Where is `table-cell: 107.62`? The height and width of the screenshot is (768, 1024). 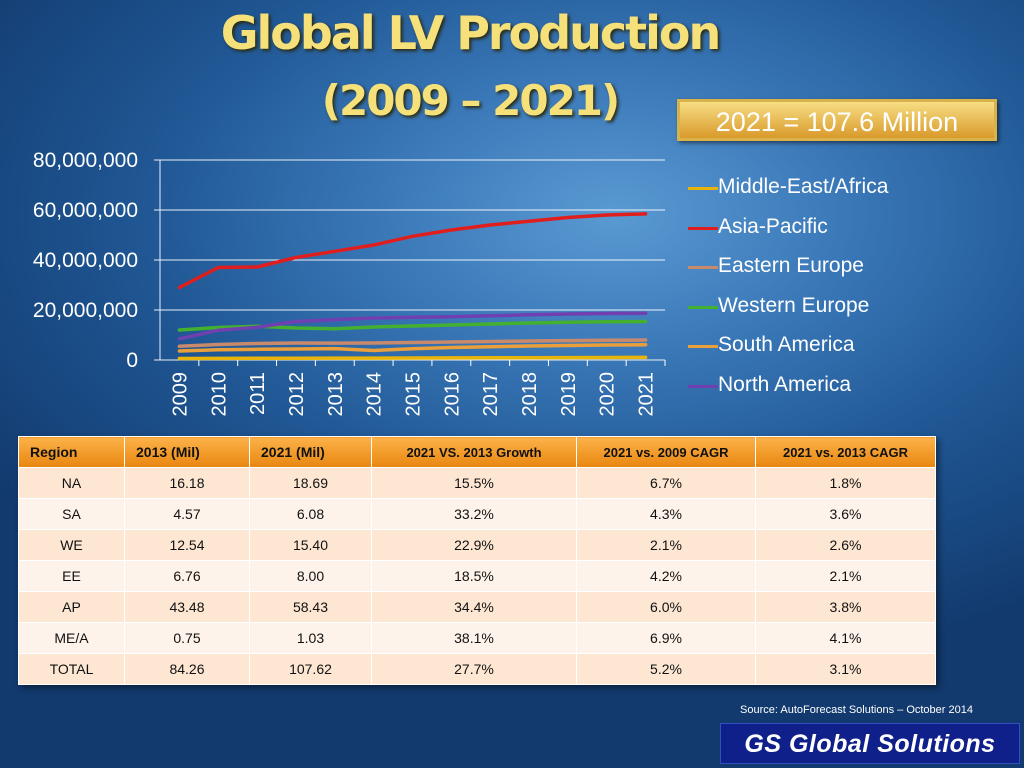 table-cell: 107.62 is located at coordinates (310, 669).